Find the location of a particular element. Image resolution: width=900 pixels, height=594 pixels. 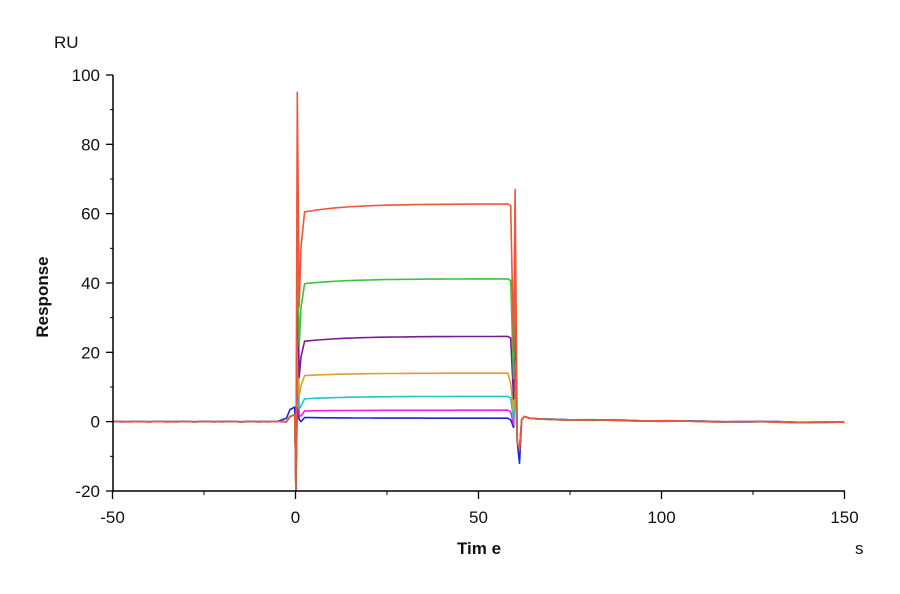

y-tick-label: 100 is located at coordinates (86, 75).